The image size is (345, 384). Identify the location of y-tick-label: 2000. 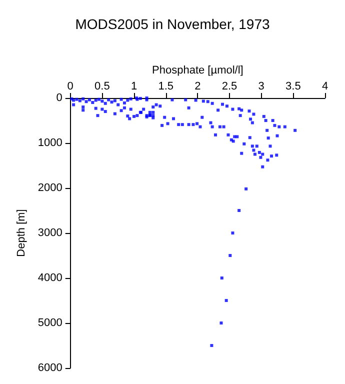
(50, 188).